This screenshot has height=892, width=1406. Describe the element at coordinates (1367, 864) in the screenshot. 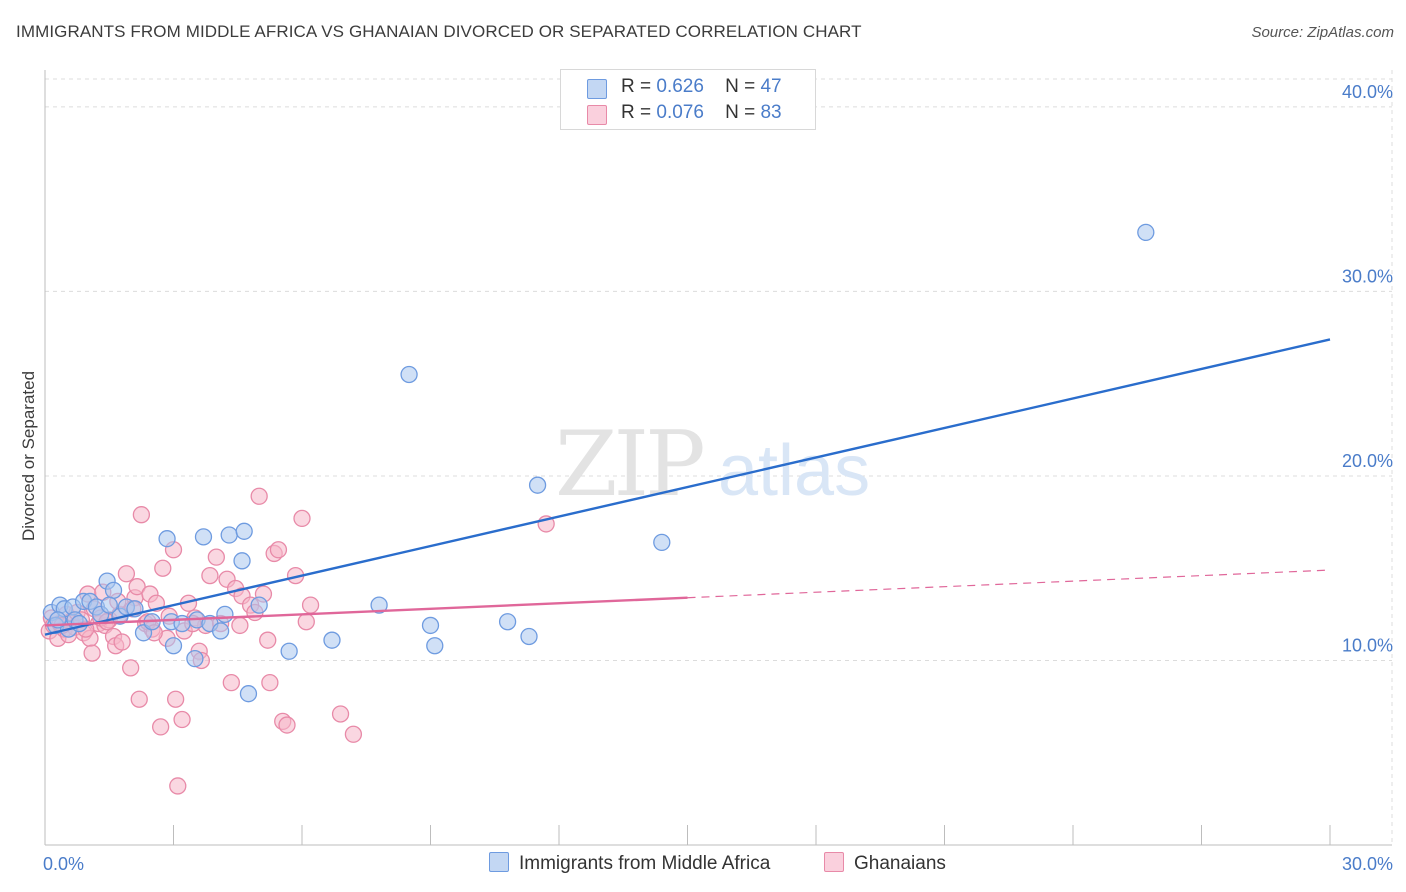

I see `x-tick-label: 30.0%` at that location.